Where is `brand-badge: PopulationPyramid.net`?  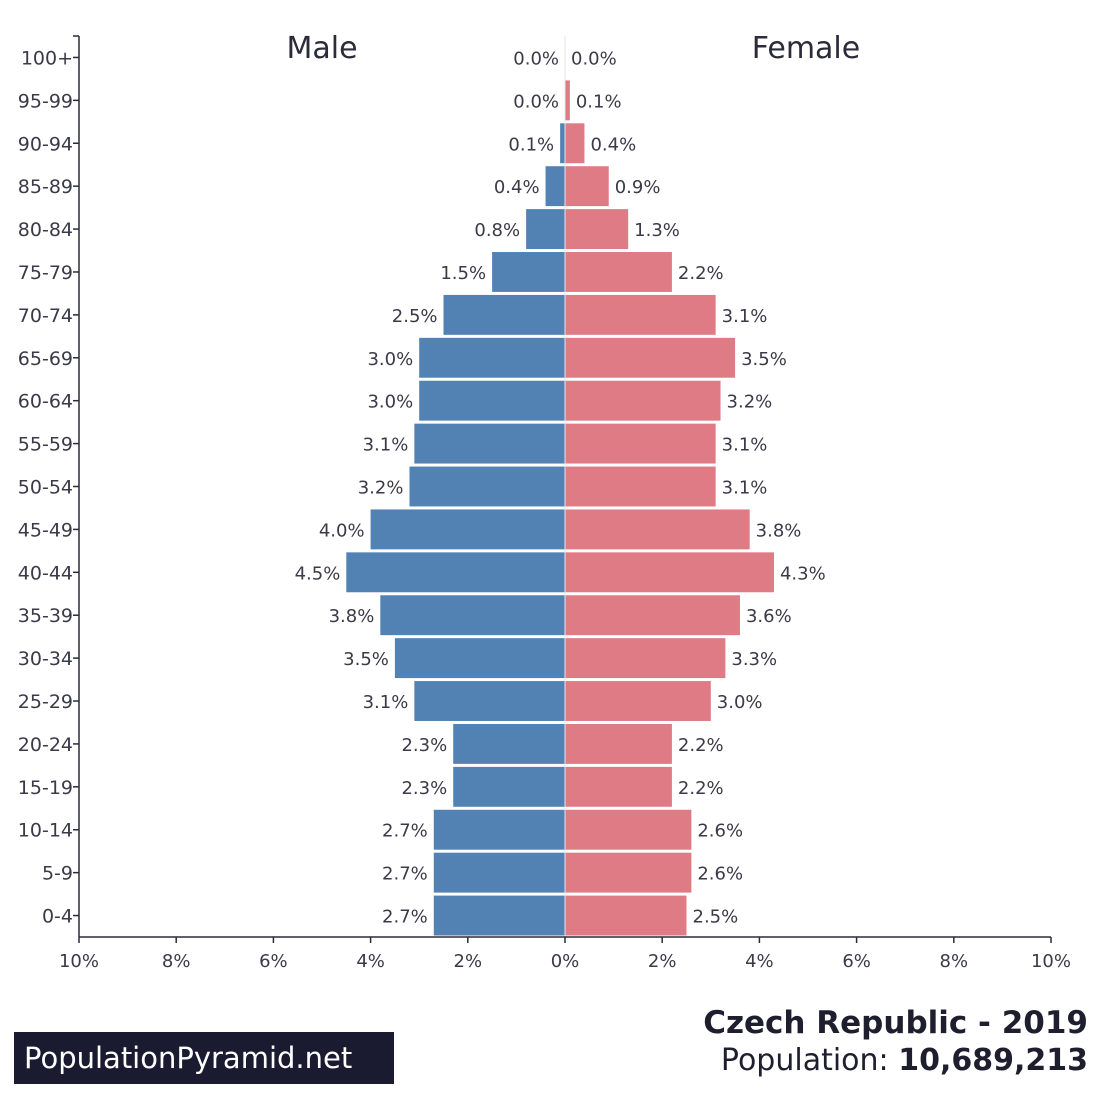
brand-badge: PopulationPyramid.net is located at coordinates (204, 1058).